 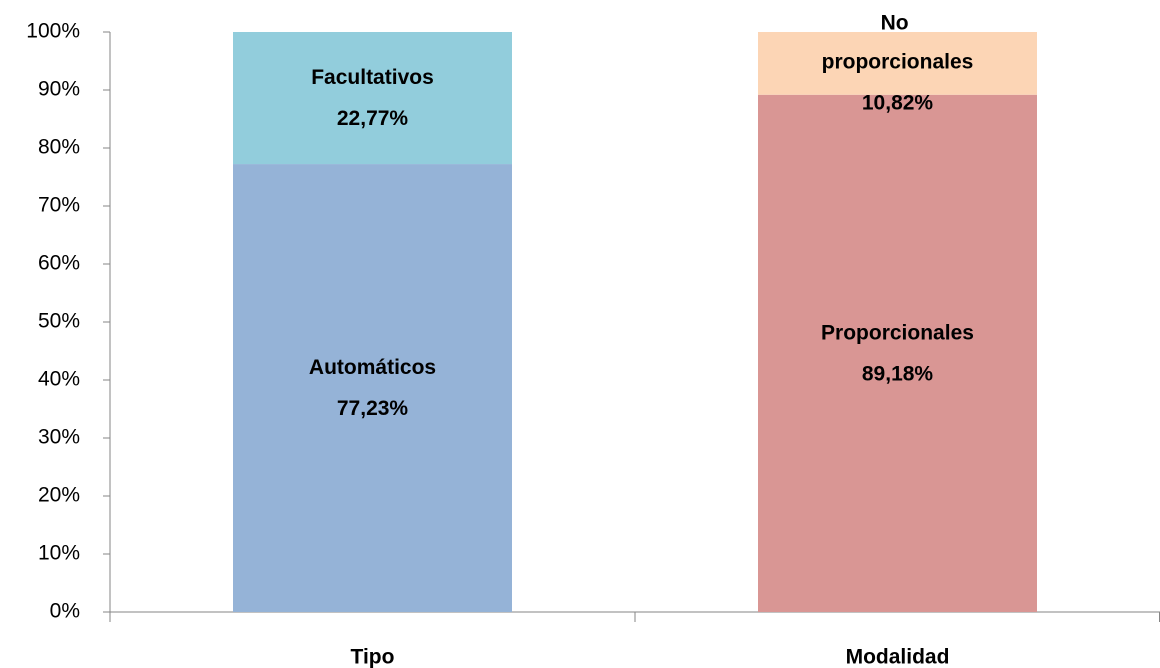 I want to click on y-tick-label: 70%, so click(x=59, y=205).